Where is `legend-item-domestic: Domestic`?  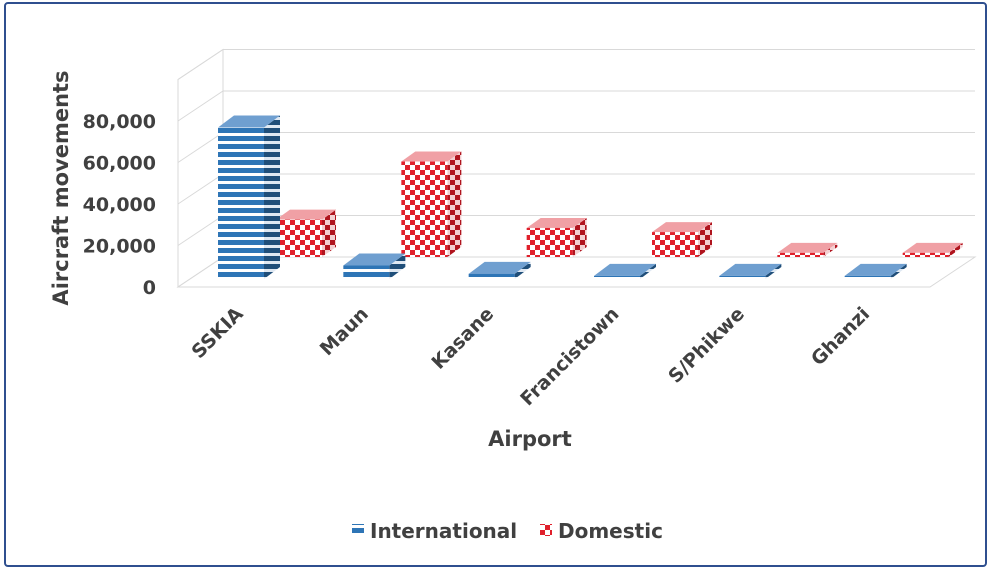 legend-item-domestic: Domestic is located at coordinates (601, 531).